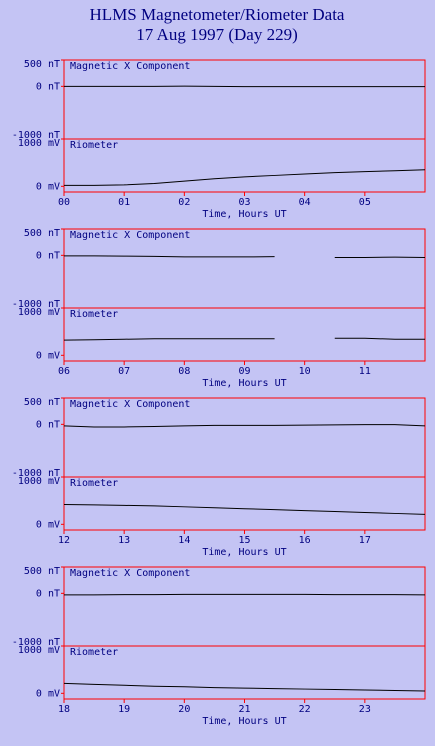 The height and width of the screenshot is (746, 435). Describe the element at coordinates (305, 709) in the screenshot. I see `x-tick-label: 22` at that location.